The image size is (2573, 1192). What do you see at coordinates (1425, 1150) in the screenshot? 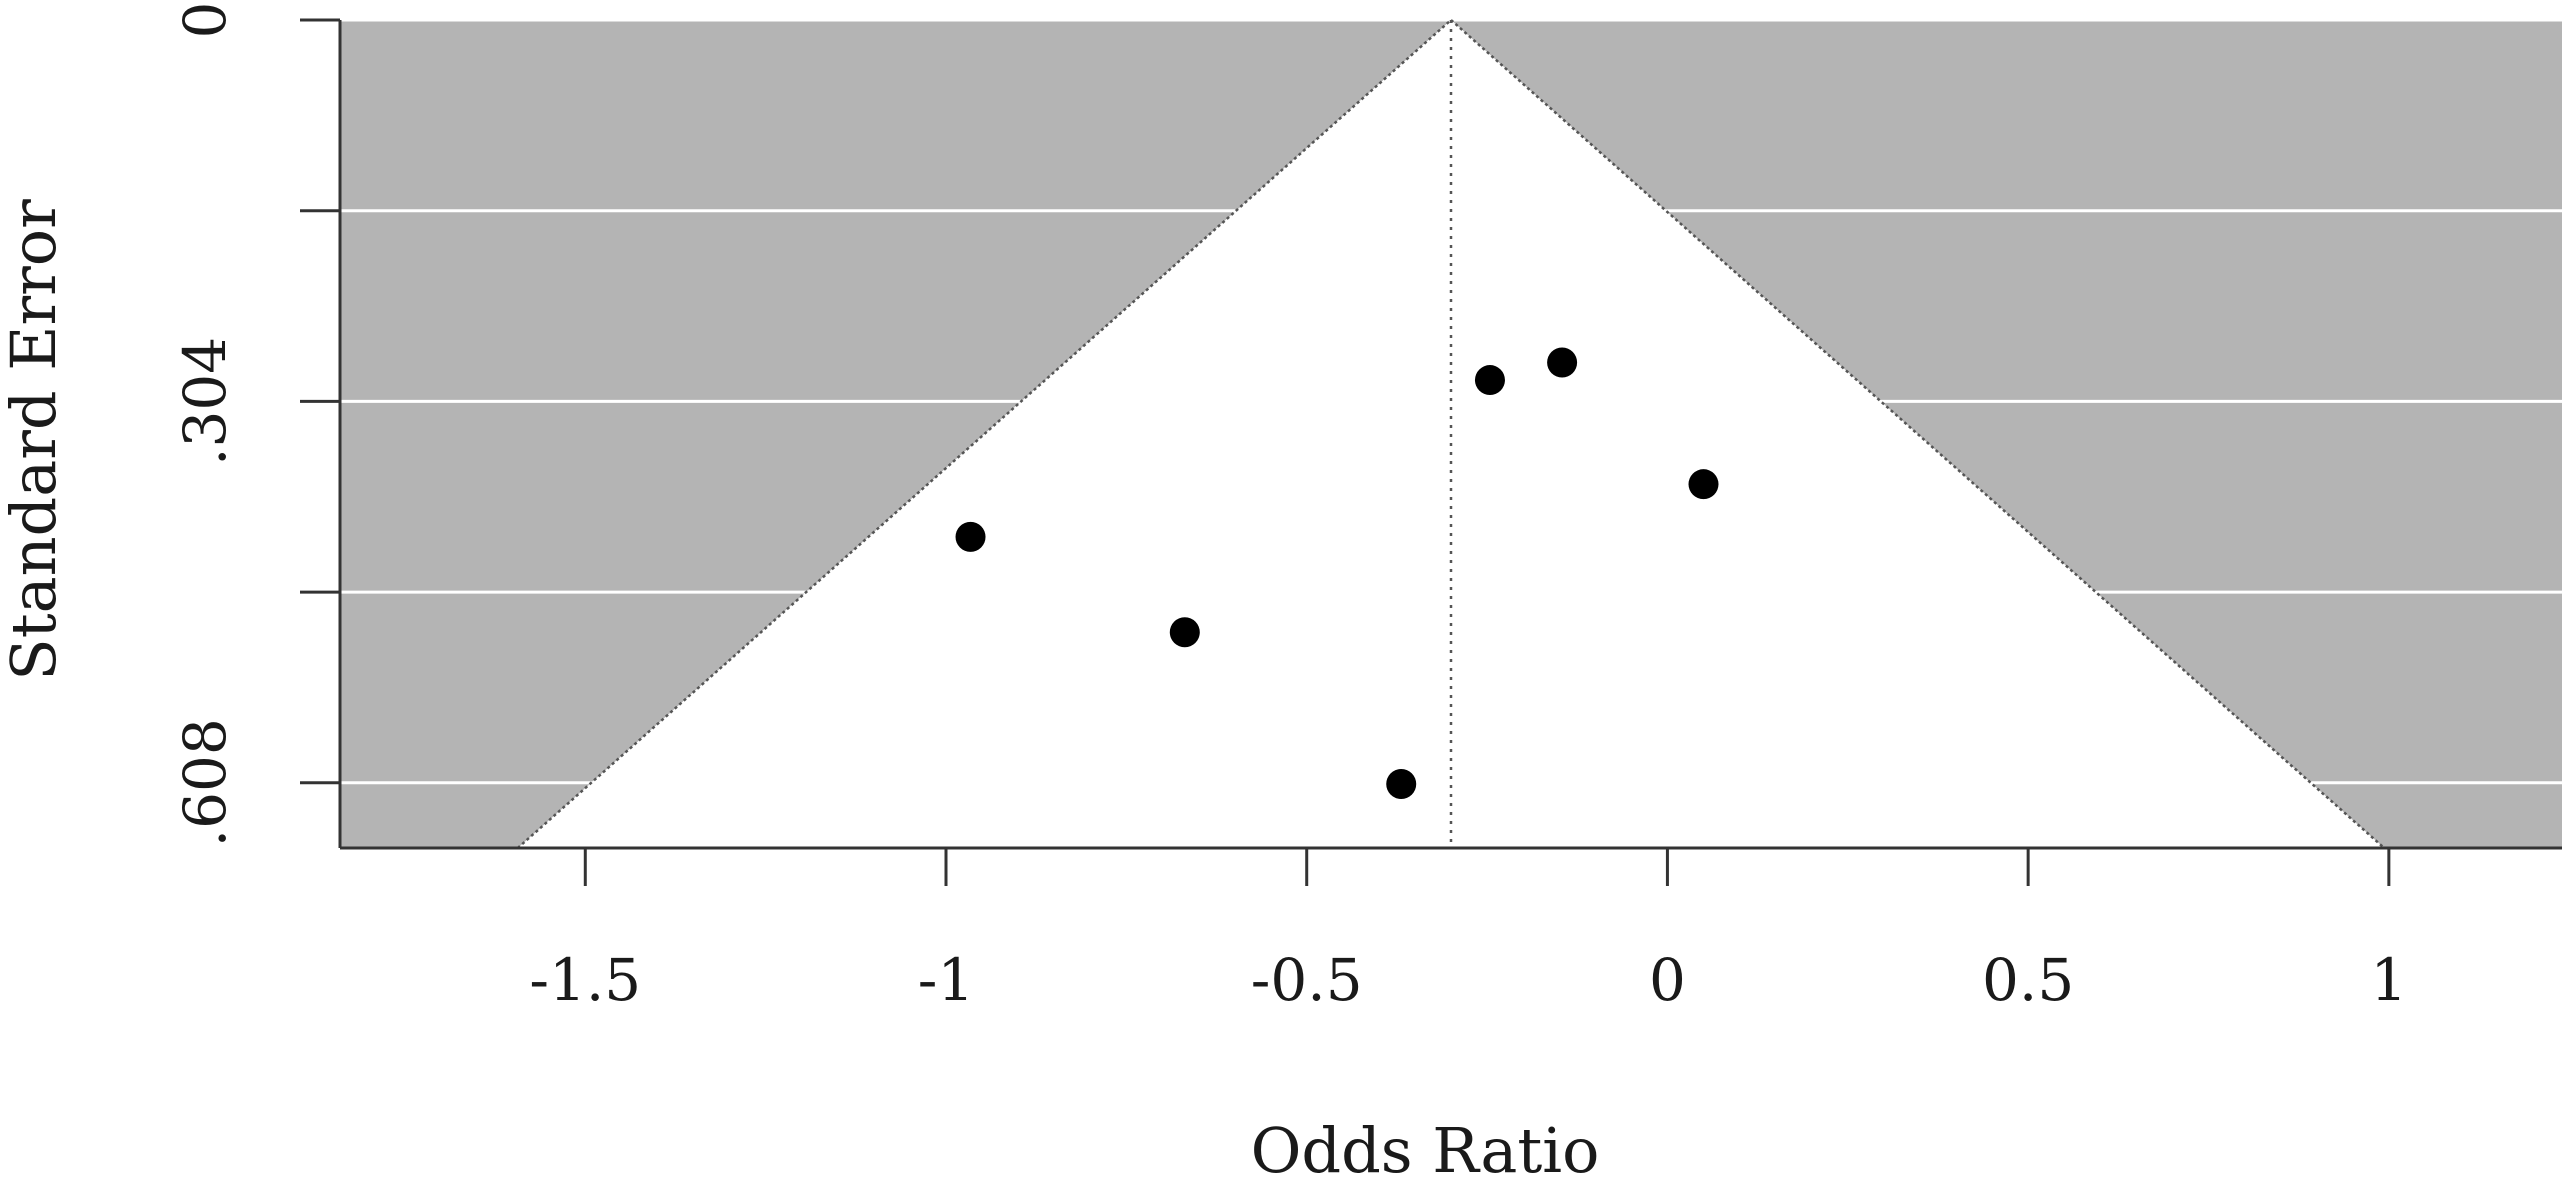
I see `x-axis-title: Odds Ratio` at bounding box center [1425, 1150].